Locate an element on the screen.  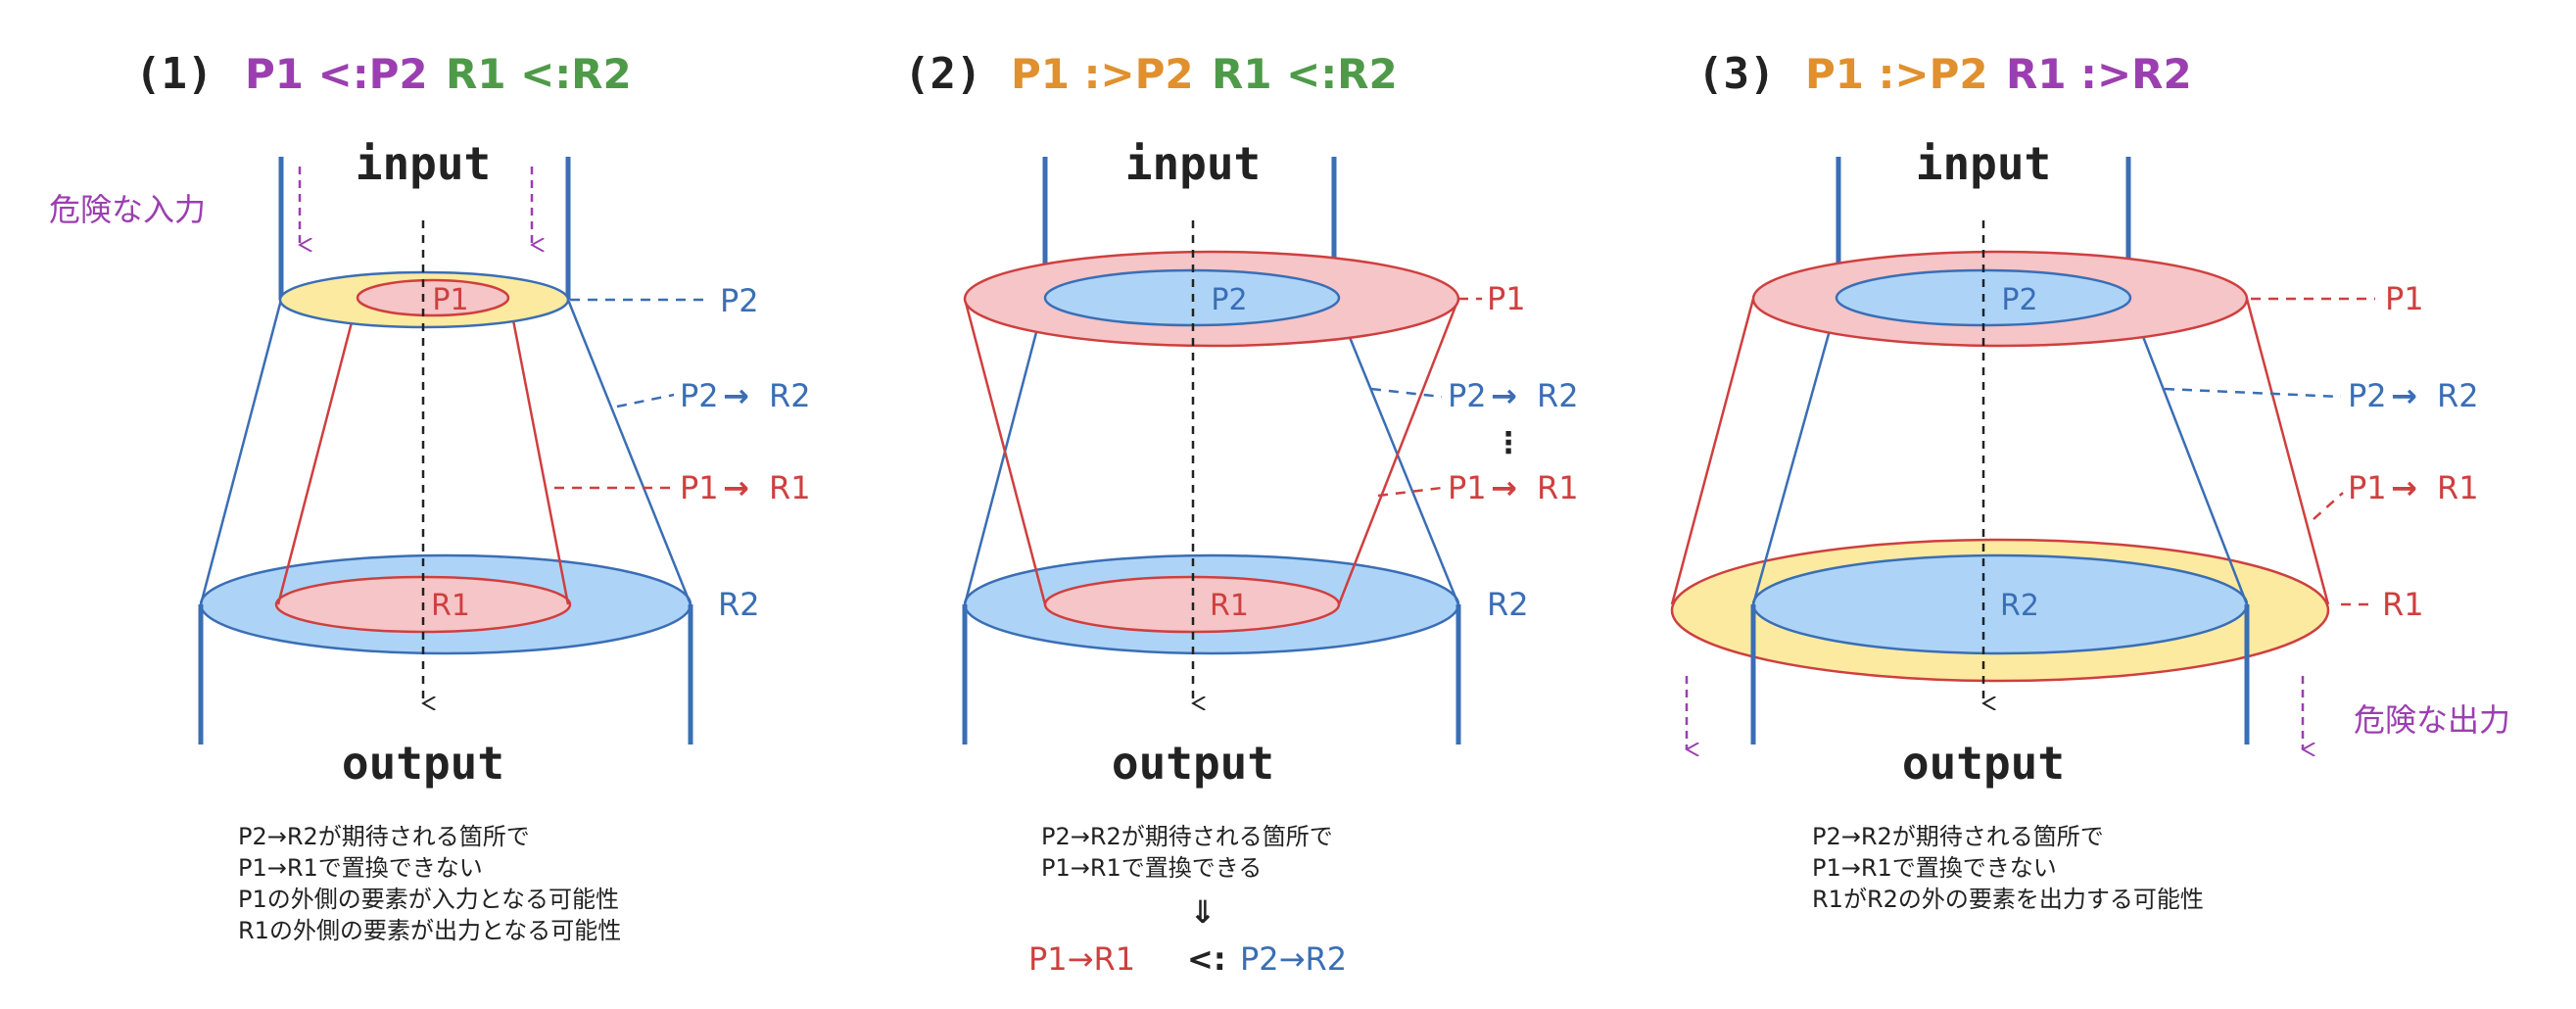
panel-2-implies: ⇓ is located at coordinates (1203, 912).